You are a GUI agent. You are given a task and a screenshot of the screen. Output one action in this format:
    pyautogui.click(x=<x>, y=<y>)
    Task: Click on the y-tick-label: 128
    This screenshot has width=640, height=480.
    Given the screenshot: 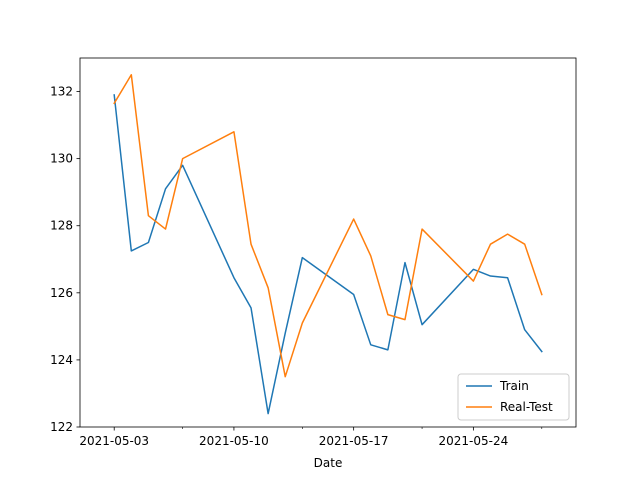 What is the action you would take?
    pyautogui.click(x=61, y=226)
    